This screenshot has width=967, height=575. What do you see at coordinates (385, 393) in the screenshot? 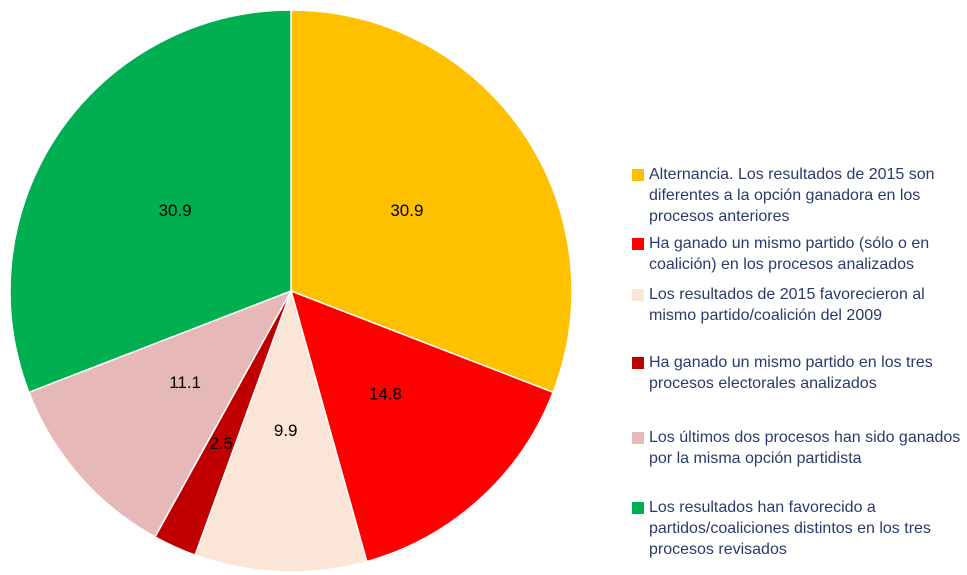
I see `data-label: 14.8` at bounding box center [385, 393].